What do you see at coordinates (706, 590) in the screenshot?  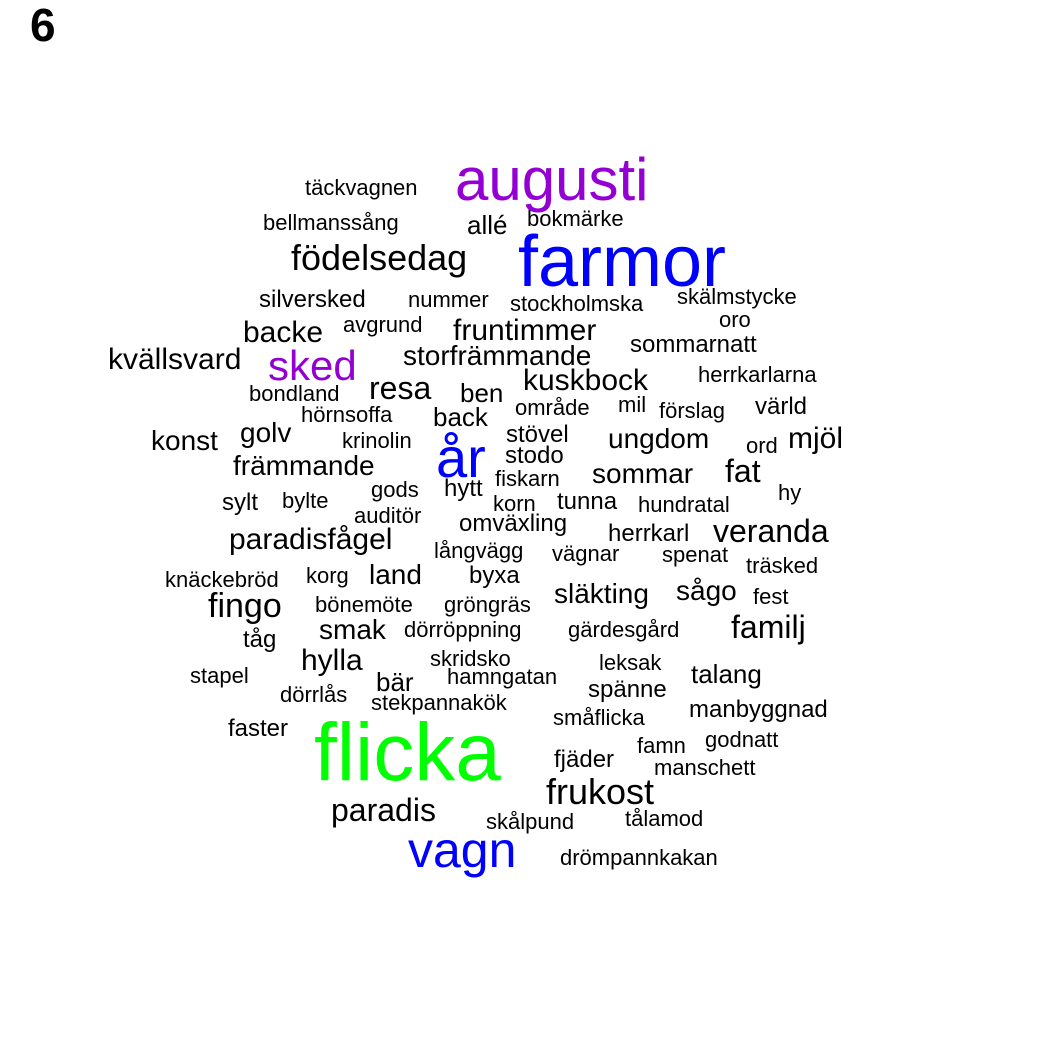 I see `word-sago: sågo` at bounding box center [706, 590].